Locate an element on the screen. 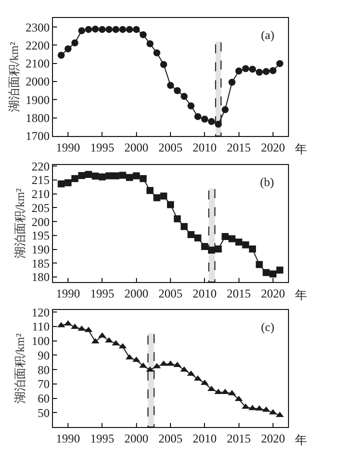 The width and height of the screenshot is (340, 457). y-tick-label: 220 is located at coordinates (41, 166).